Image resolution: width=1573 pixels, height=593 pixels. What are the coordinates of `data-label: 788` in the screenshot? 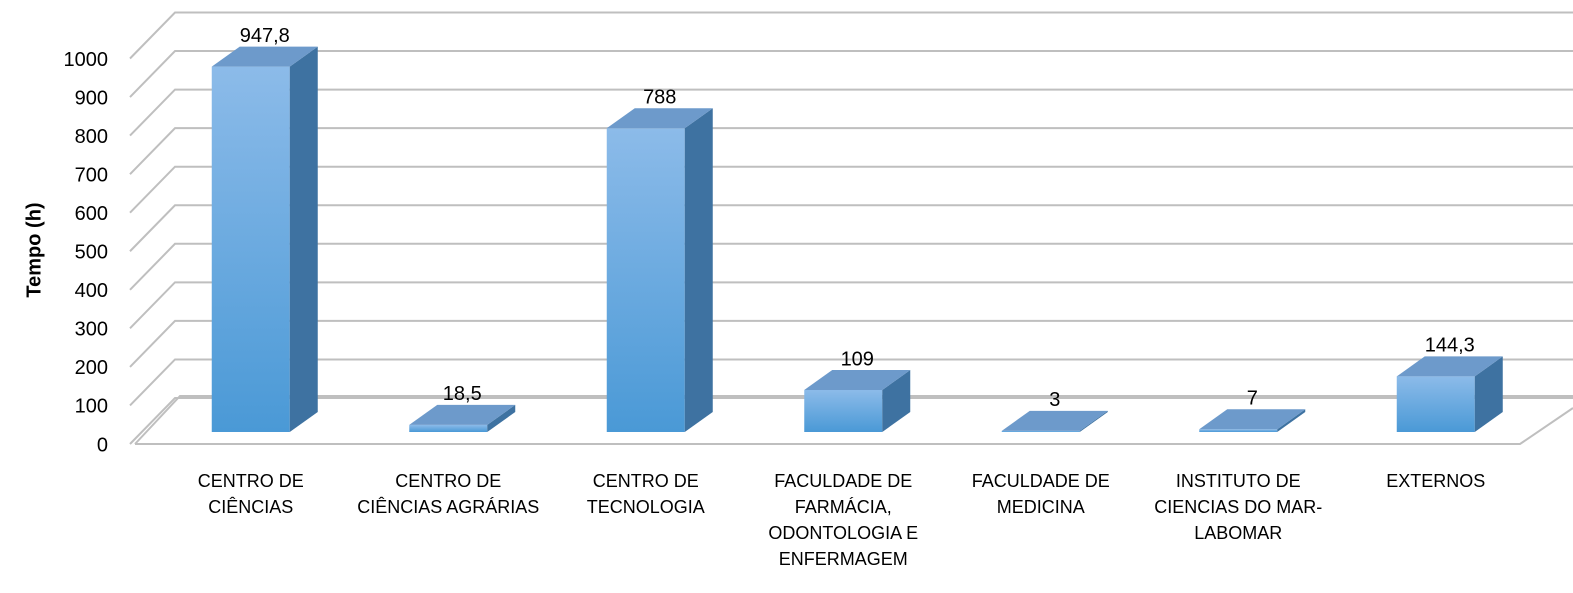 It's located at (659, 98).